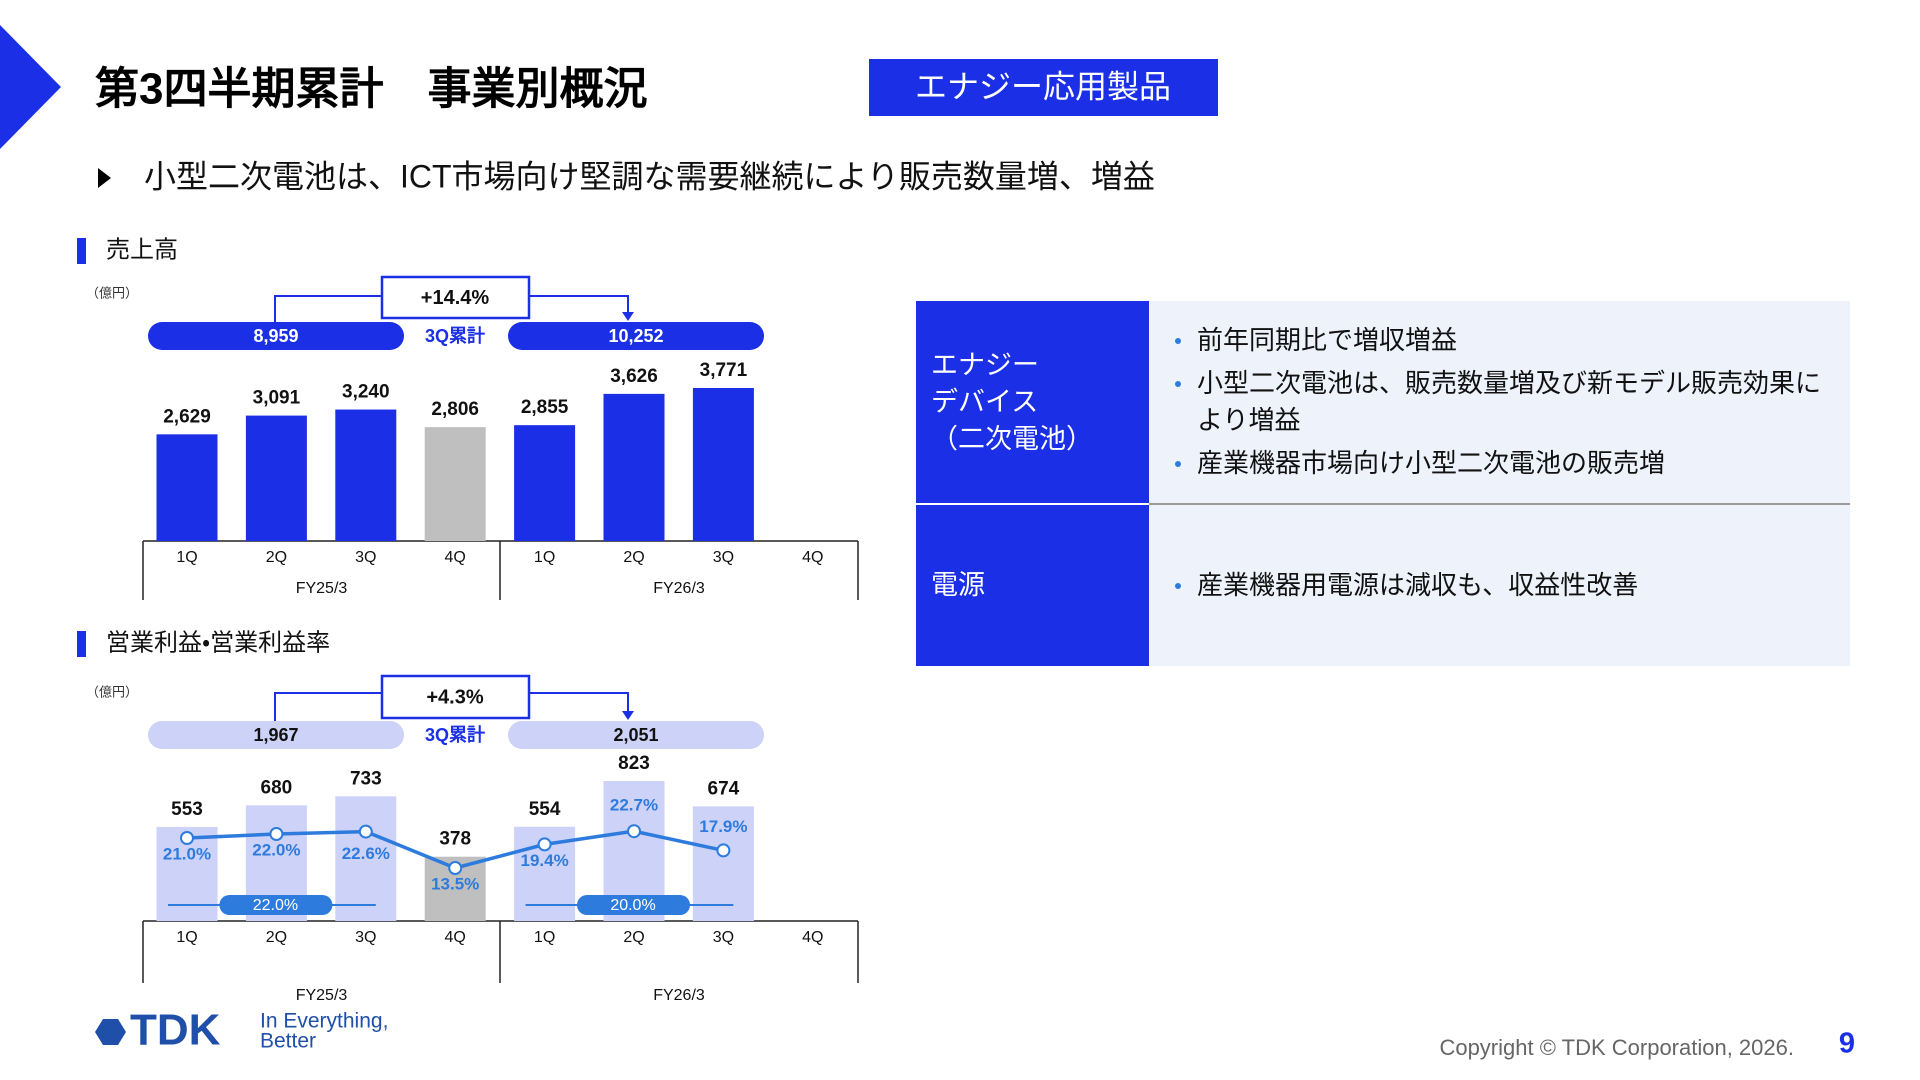 This screenshot has width=1920, height=1080. What do you see at coordinates (1327, 340) in the screenshot?
I see `point-text: 前年同期比で増収増益` at bounding box center [1327, 340].